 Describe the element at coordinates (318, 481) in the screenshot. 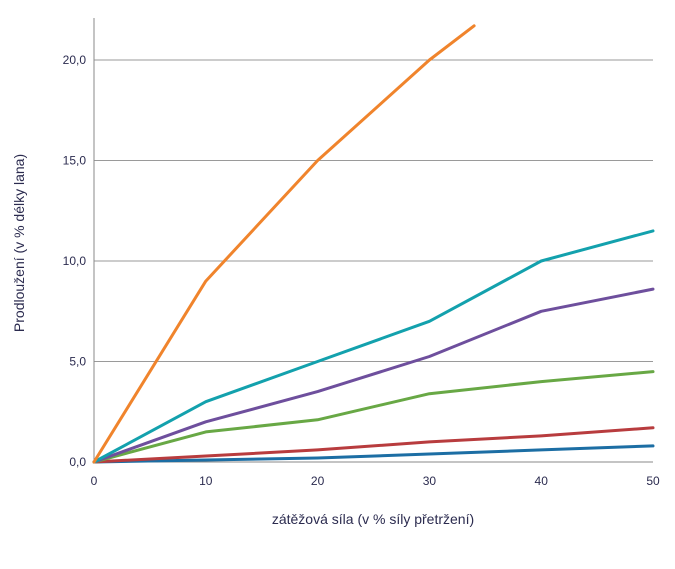

I see `x-tick-label: 20` at that location.